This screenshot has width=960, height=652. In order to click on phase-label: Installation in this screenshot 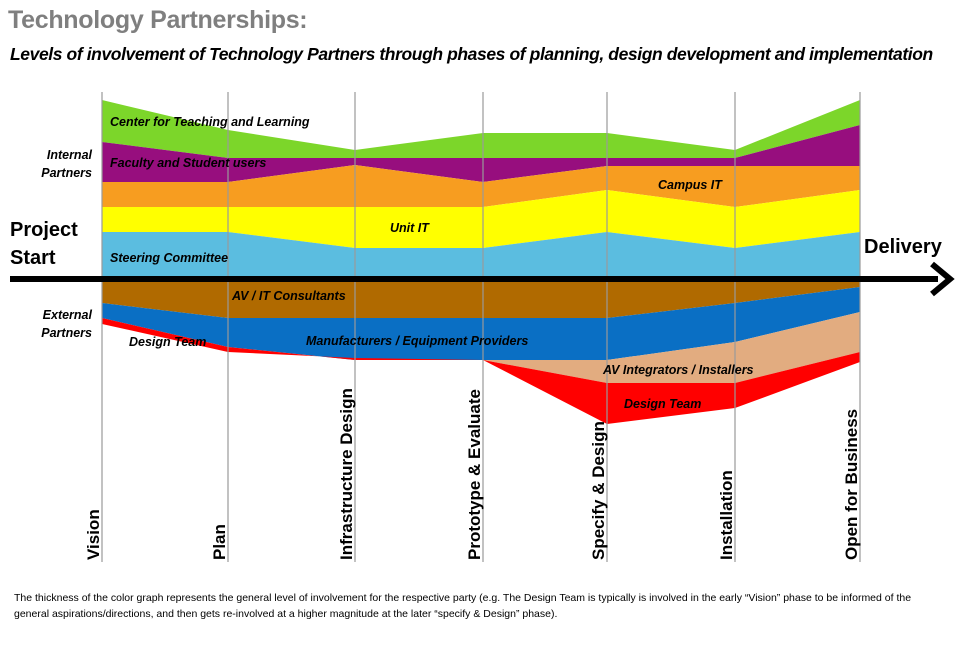, I will do `click(726, 515)`.